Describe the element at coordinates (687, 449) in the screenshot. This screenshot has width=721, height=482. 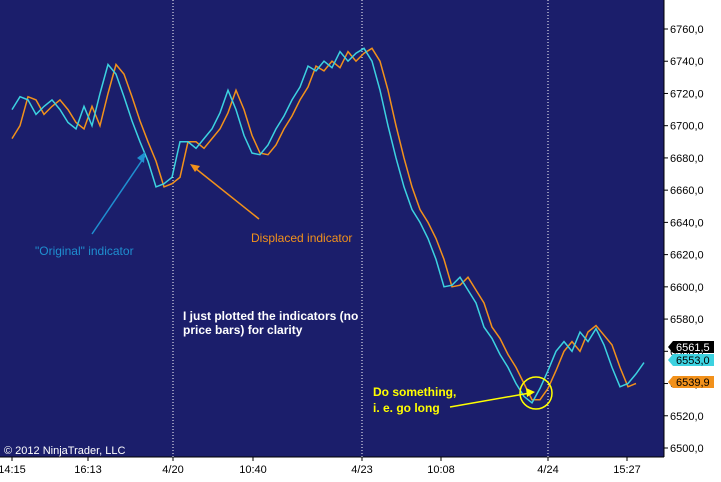
I see `y-tick-label: 6500,0` at that location.